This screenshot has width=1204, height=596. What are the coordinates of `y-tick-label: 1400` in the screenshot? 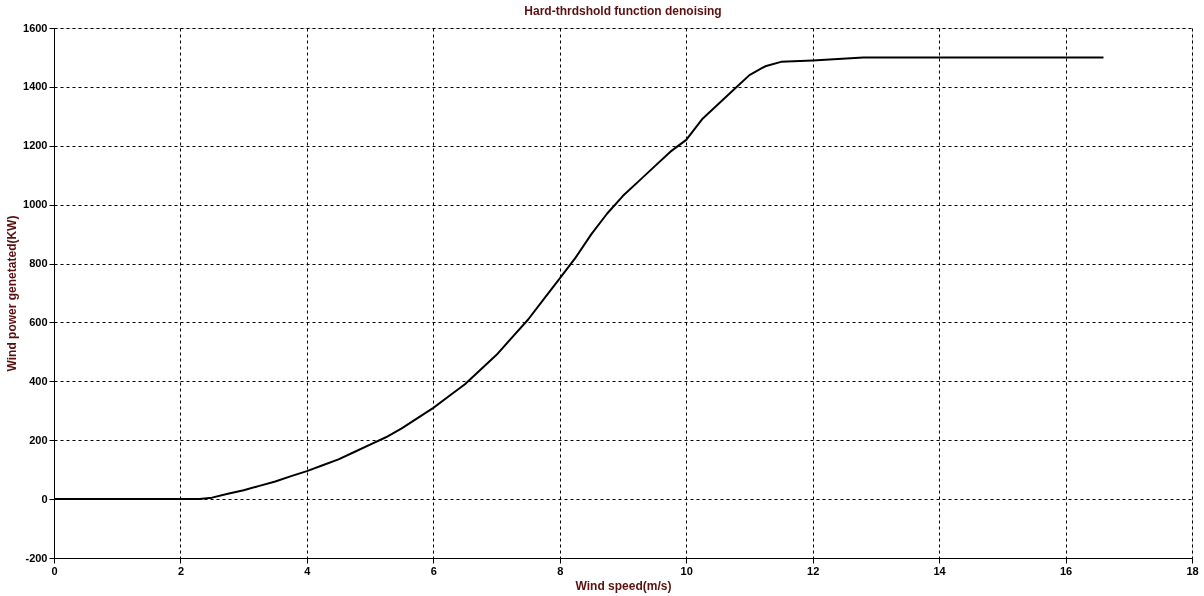 It's located at (35, 86).